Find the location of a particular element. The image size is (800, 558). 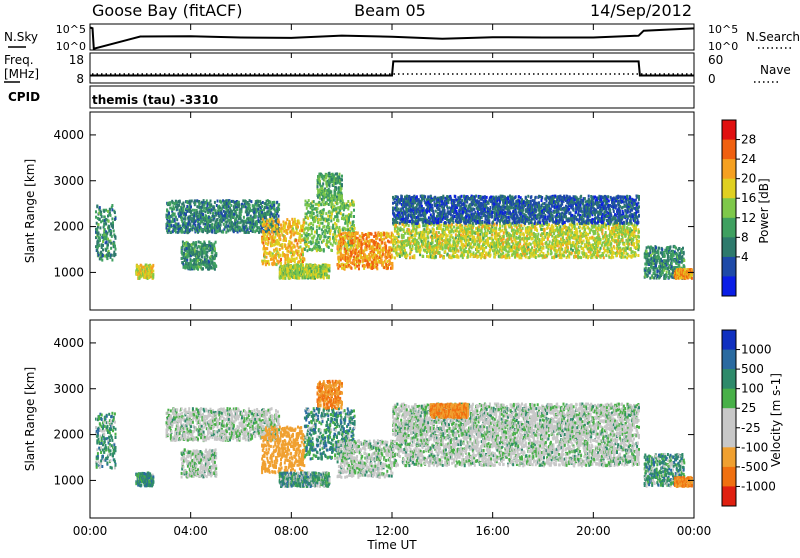

nsearch-tick-bottom: 10^0 is located at coordinates (723, 46).